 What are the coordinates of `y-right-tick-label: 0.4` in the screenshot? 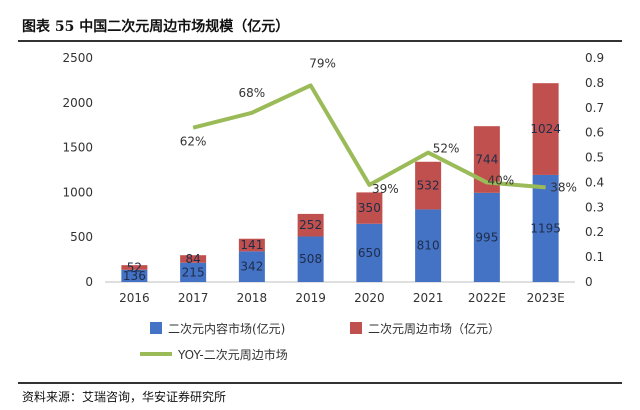 It's located at (594, 182).